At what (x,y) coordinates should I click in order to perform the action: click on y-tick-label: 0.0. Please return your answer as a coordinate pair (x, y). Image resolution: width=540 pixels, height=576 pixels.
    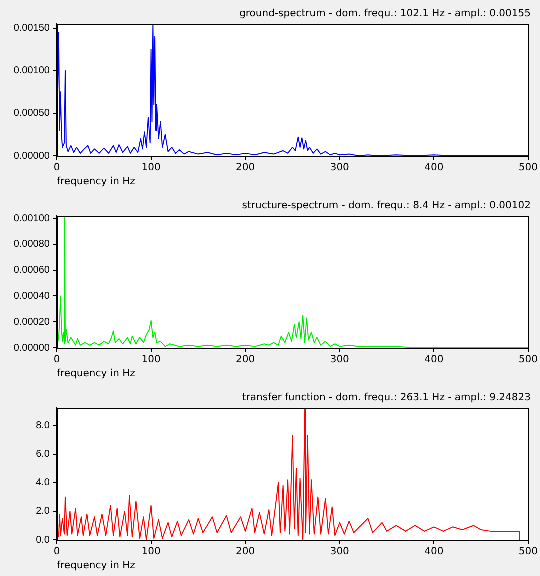
    Looking at the image, I should click on (43, 540).